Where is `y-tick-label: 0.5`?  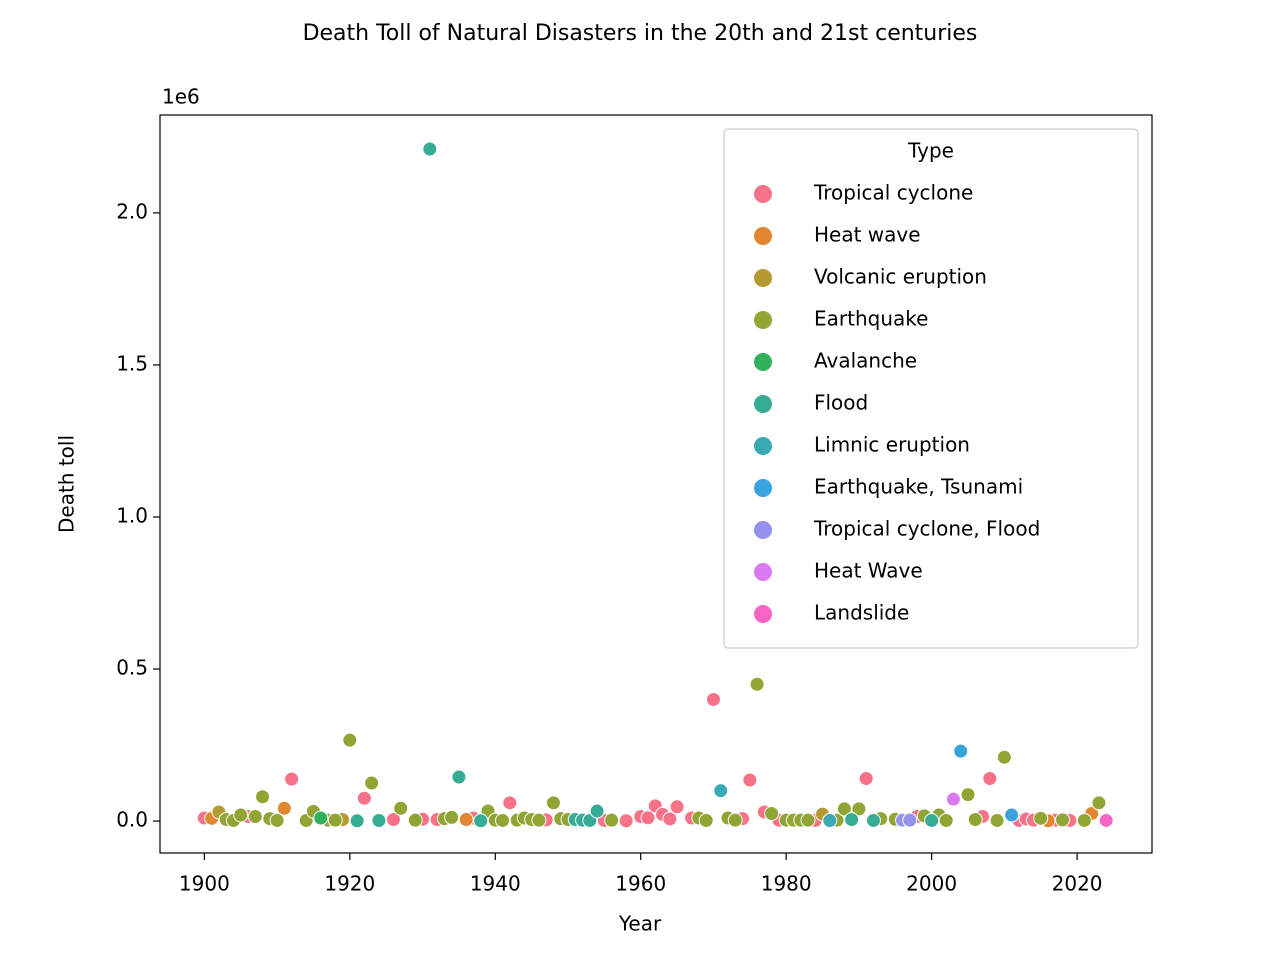
y-tick-label: 0.5 is located at coordinates (132, 668).